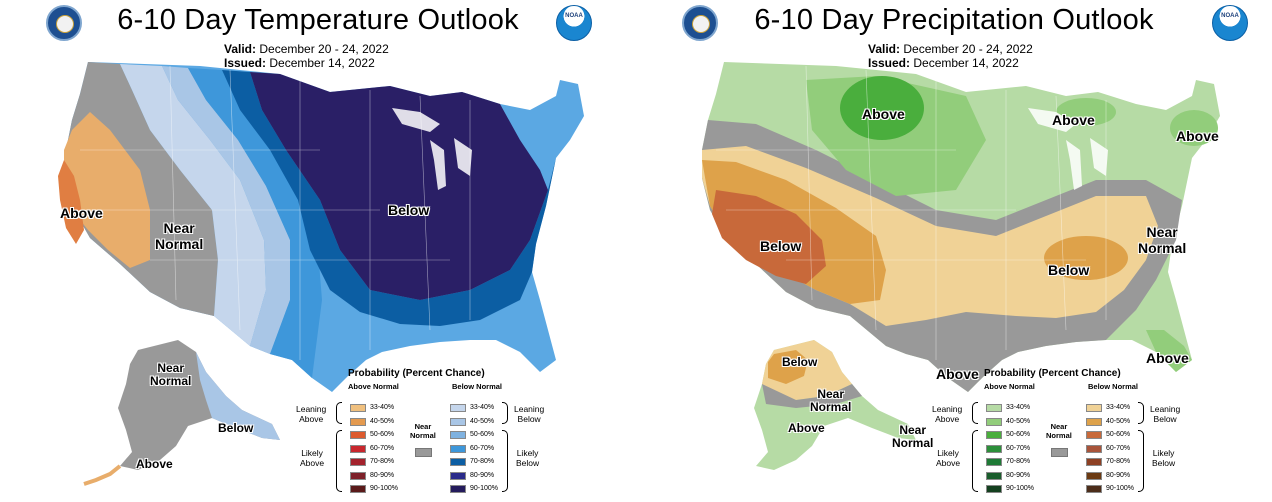 The image size is (1272, 502). I want to click on temp-great-lakes, so click(432, 149).